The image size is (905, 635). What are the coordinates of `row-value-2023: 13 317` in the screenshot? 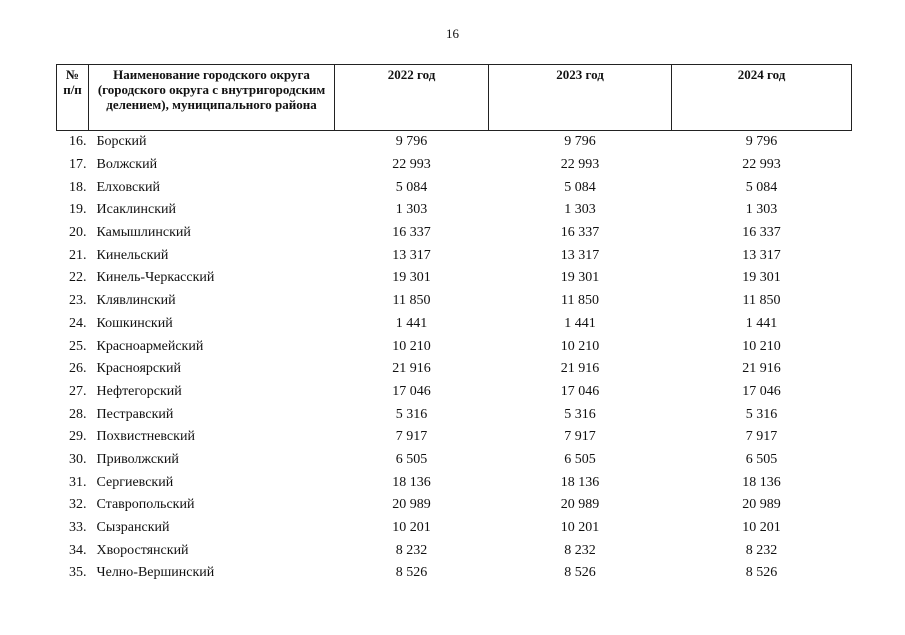 It's located at (580, 255).